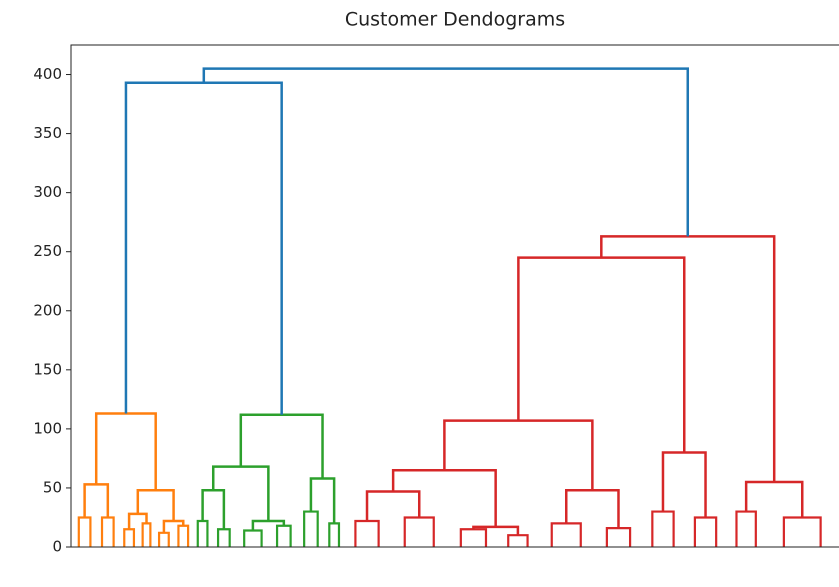  I want to click on y-tick-label: 0, so click(57, 547).